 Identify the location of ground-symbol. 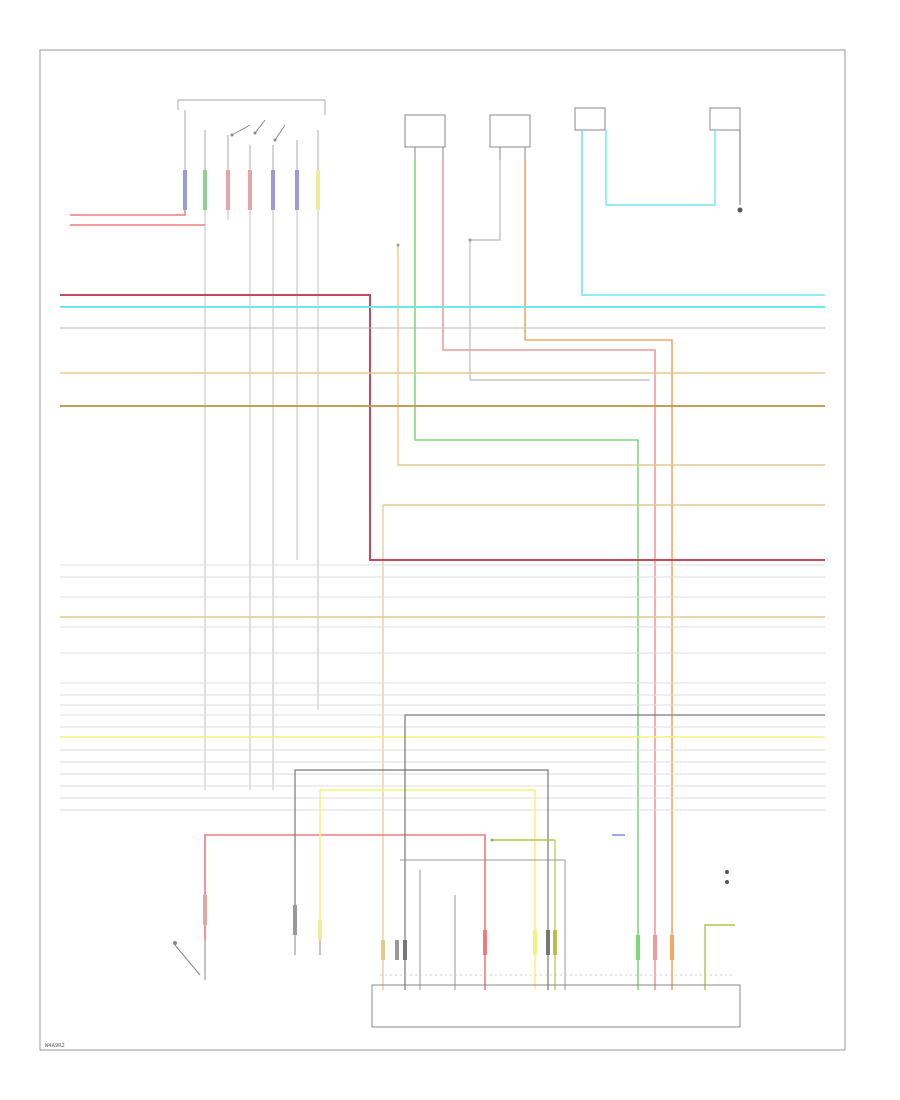
(734, 545).